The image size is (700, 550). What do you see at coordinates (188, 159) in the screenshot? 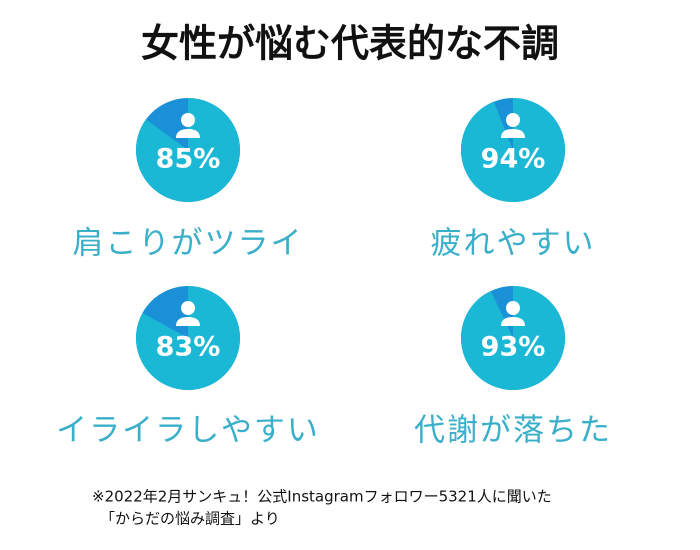
I see `value-label: 85%` at bounding box center [188, 159].